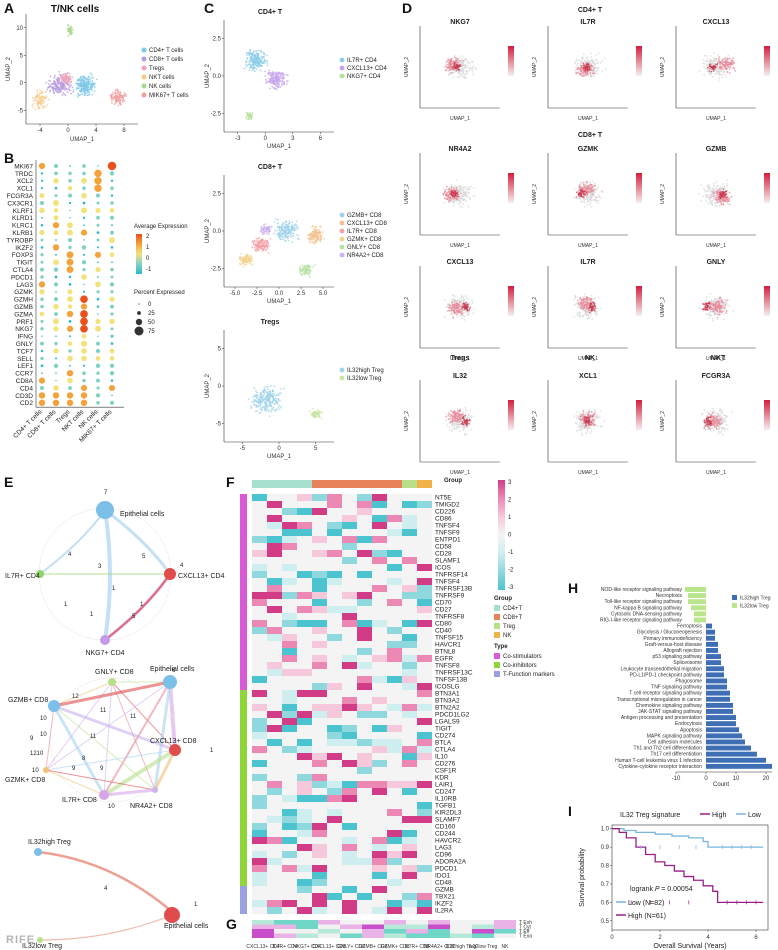  Describe the element at coordinates (216, 114) in the screenshot. I see `y-tick-label: -2.5` at that location.